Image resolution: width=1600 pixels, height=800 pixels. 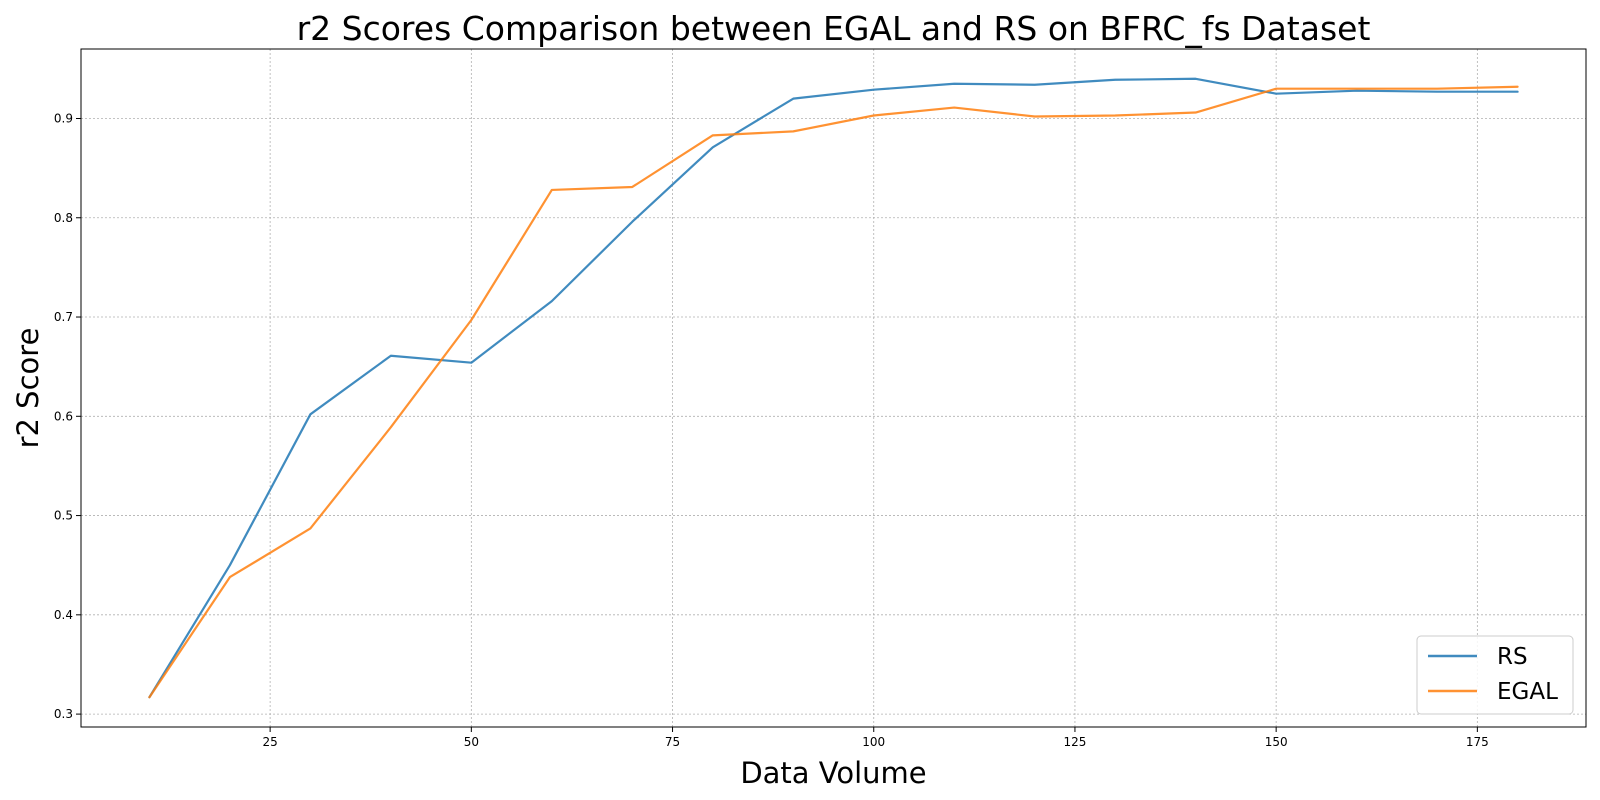 I want to click on y-tick-label: 0.7, so click(x=63, y=317).